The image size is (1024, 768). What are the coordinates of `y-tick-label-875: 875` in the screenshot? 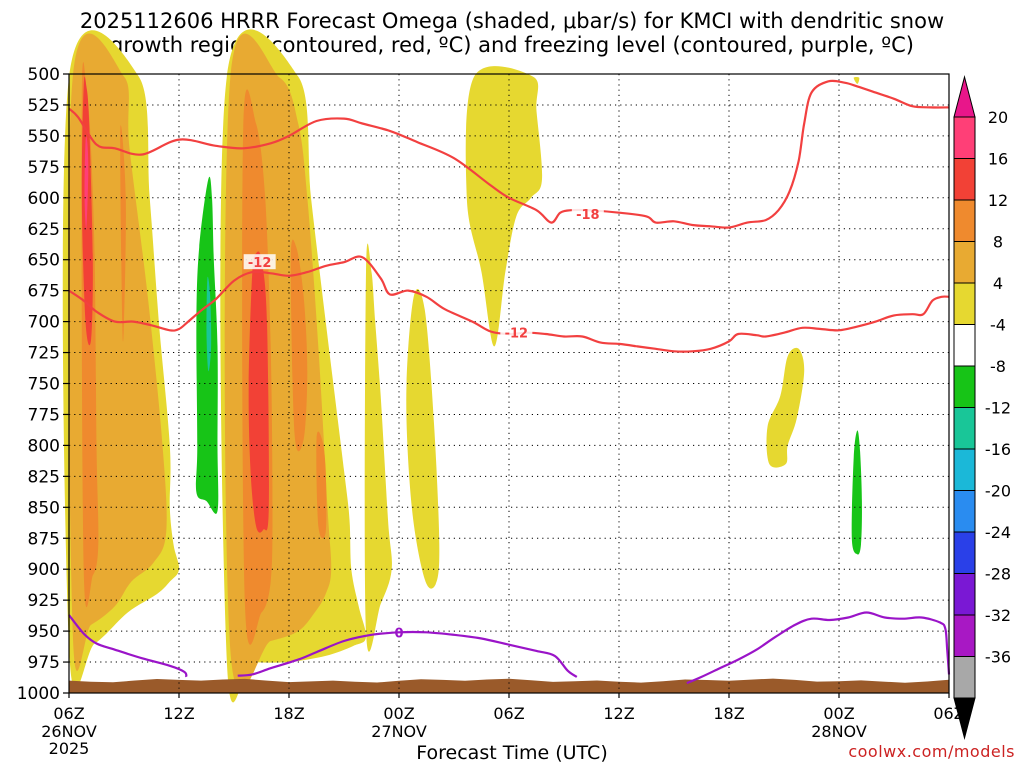 It's located at (44, 539).